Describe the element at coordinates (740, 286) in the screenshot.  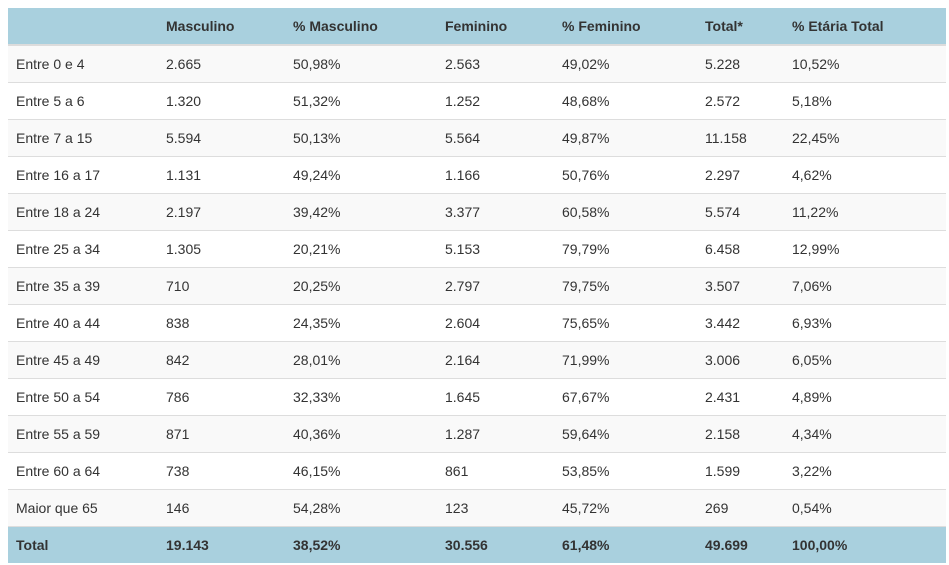
I see `cell-total: 3.507` at that location.